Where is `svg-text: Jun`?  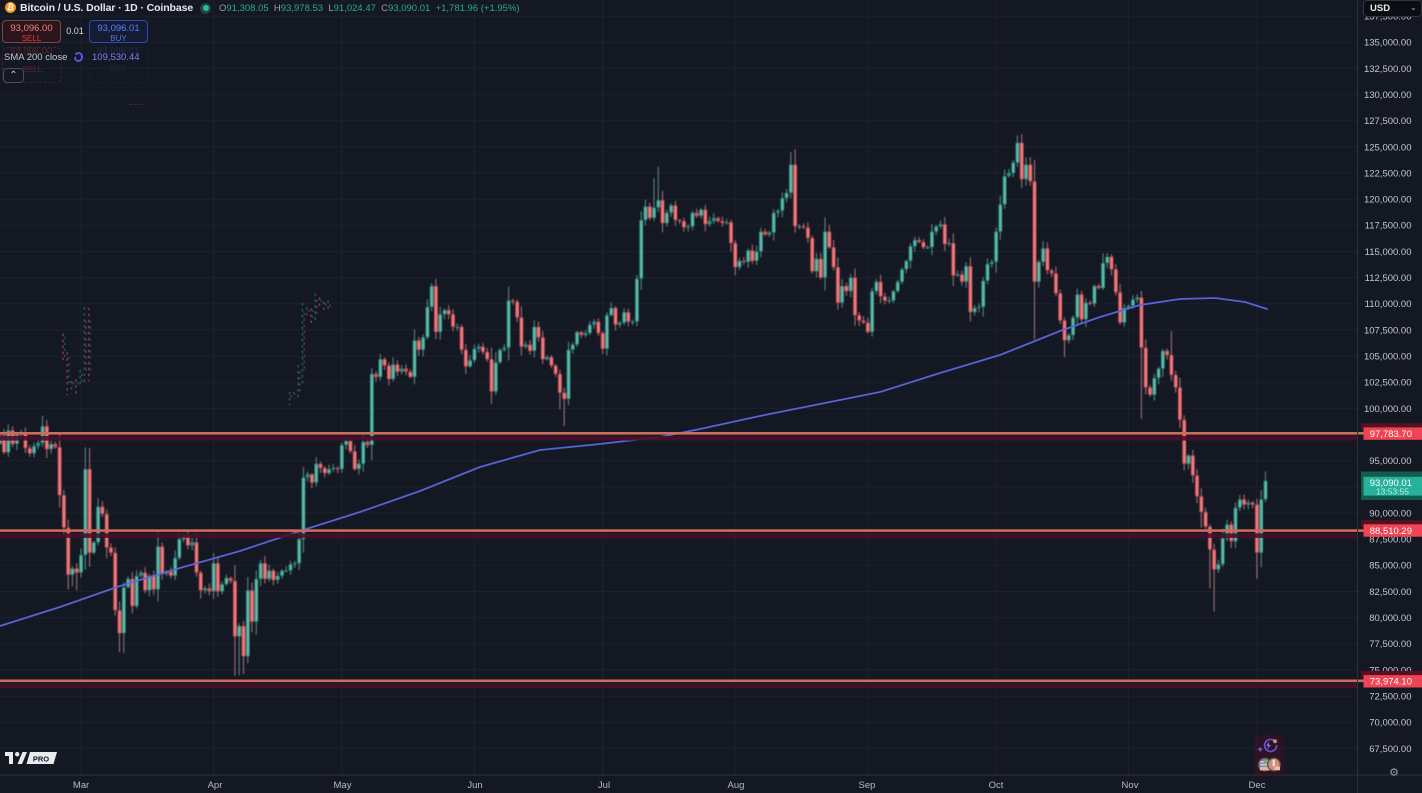 svg-text: Jun is located at coordinates (474, 785).